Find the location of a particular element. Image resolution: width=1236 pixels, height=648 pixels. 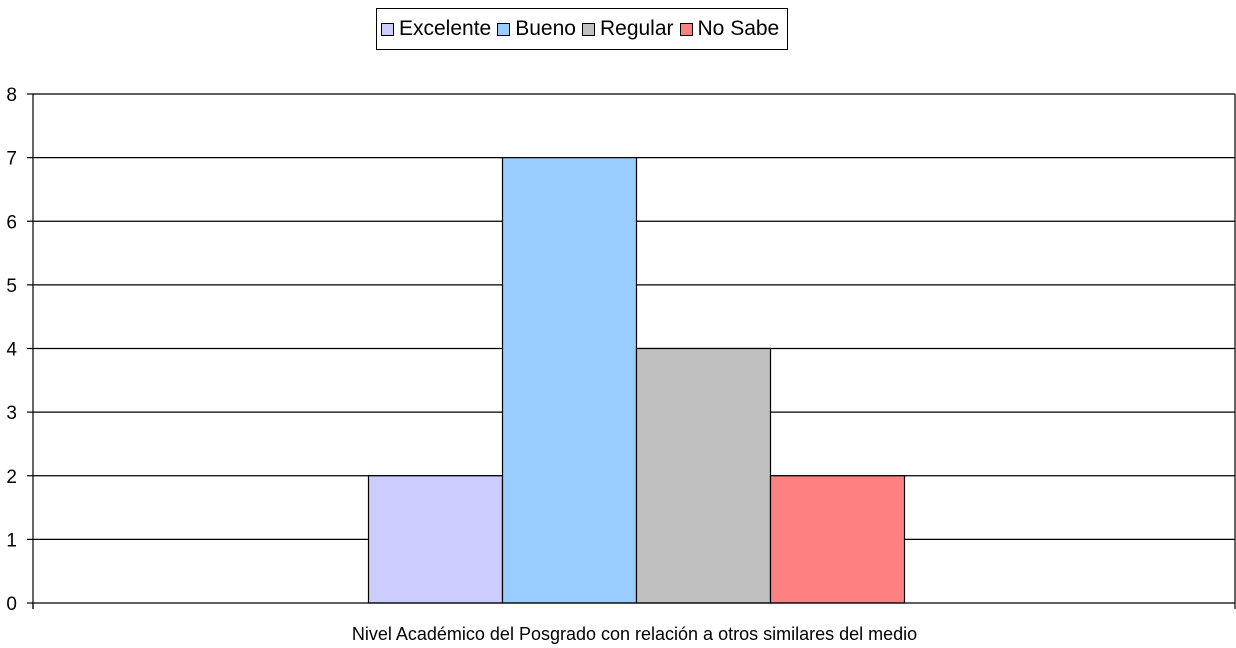

y-tick-label-8: 8 is located at coordinates (11, 95).